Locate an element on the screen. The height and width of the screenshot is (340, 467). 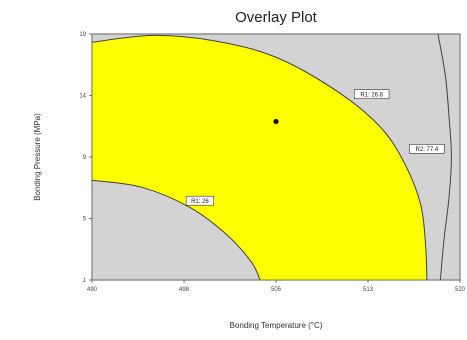
chart-title: Overlay Plot is located at coordinates (276, 17).